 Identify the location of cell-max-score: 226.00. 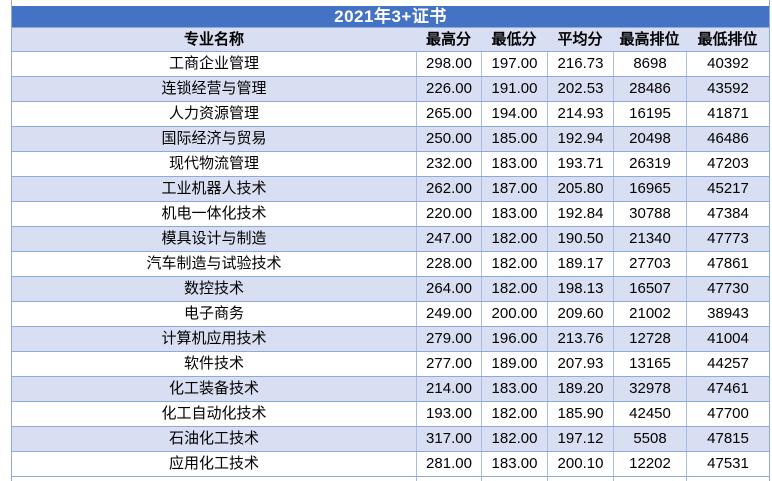
(448, 89).